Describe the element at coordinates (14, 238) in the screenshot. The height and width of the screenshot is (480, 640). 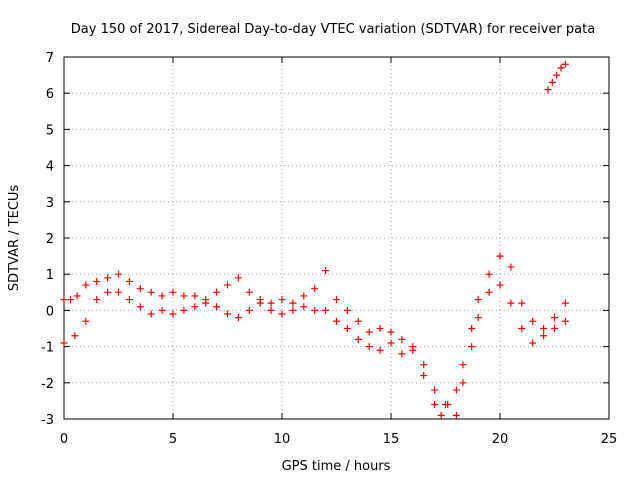
I see `y-axis-label: SDTVAR / TECUs` at that location.